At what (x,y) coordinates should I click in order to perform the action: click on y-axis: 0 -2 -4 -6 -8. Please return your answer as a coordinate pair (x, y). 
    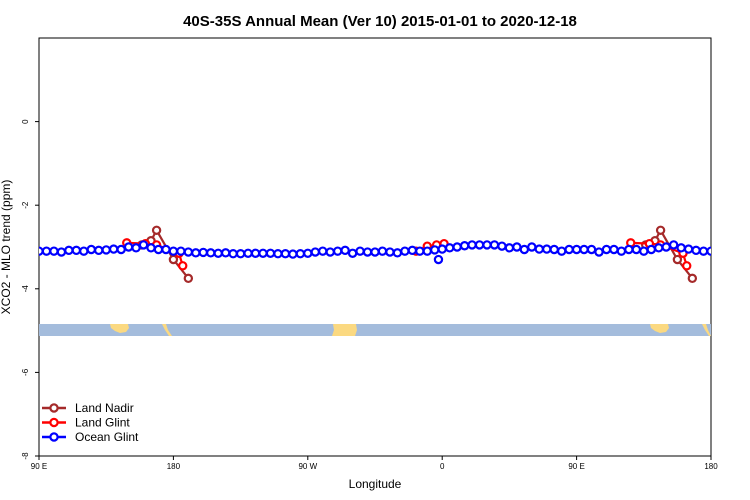
    Looking at the image, I should click on (30, 289).